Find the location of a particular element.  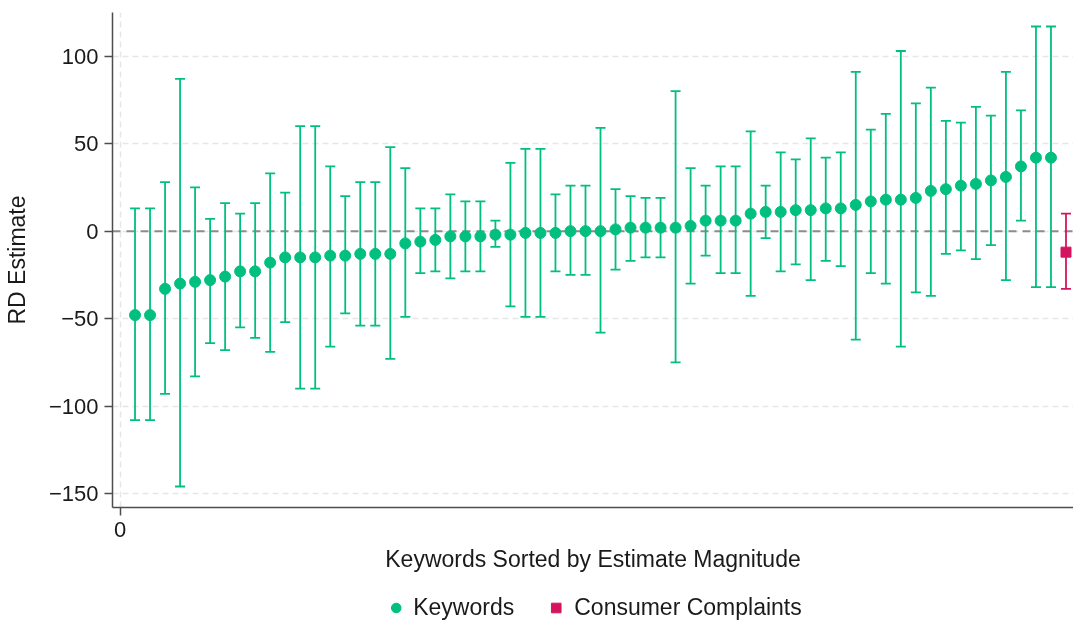

y-tick-label: 50 is located at coordinates (86, 144).